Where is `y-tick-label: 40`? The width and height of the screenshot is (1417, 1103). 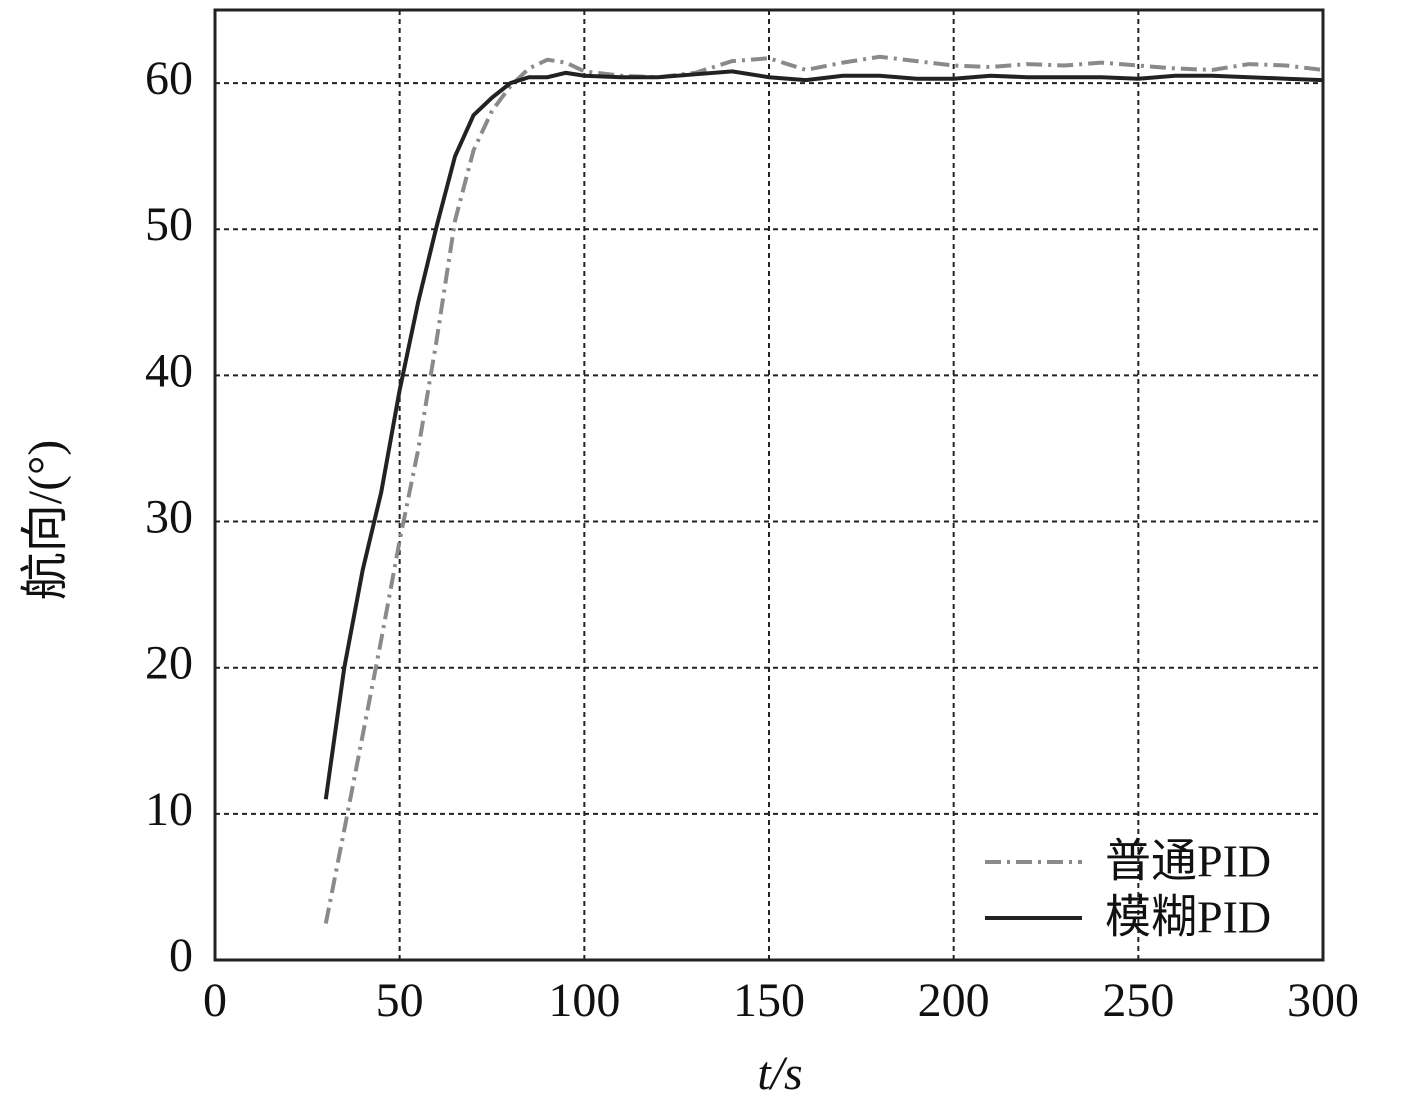 y-tick-label: 40 is located at coordinates (169, 370).